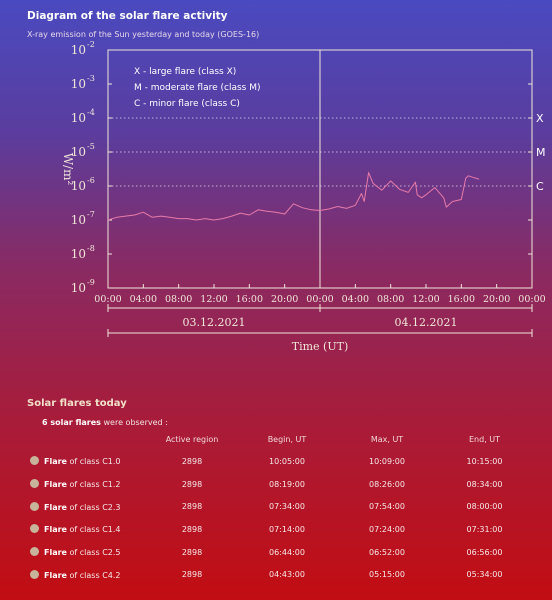 The width and height of the screenshot is (552, 600). What do you see at coordinates (91, 180) in the screenshot?
I see `y-tick-exponent: -6` at bounding box center [91, 180].